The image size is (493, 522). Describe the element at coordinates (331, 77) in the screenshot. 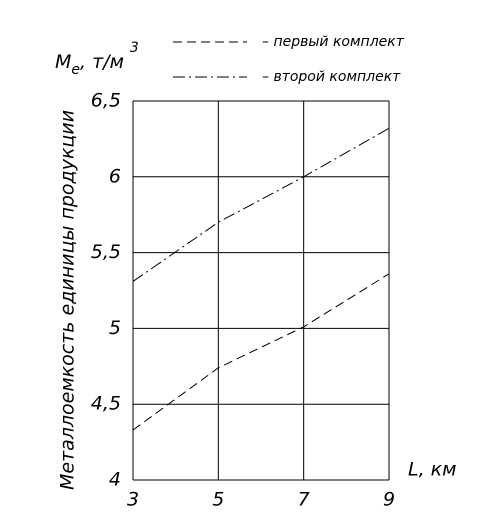

I see `legend-label: – второй комплект` at that location.